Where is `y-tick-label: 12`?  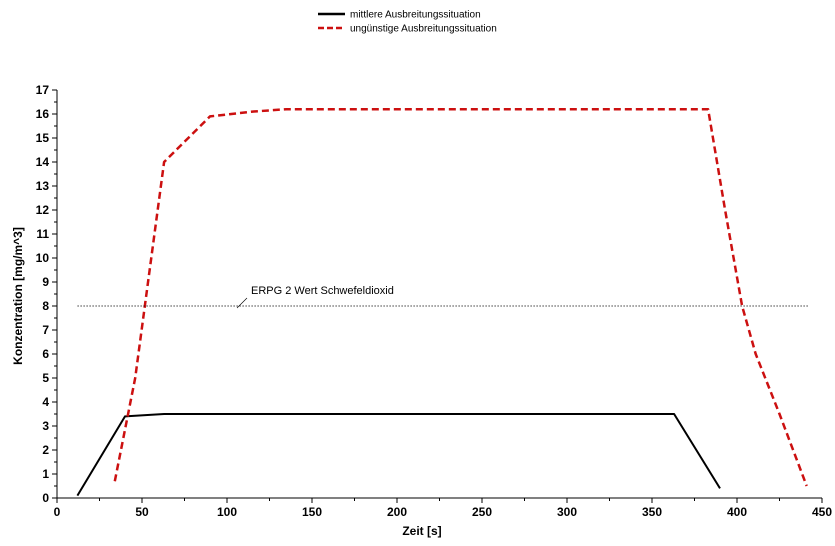 y-tick-label: 12 is located at coordinates (43, 210).